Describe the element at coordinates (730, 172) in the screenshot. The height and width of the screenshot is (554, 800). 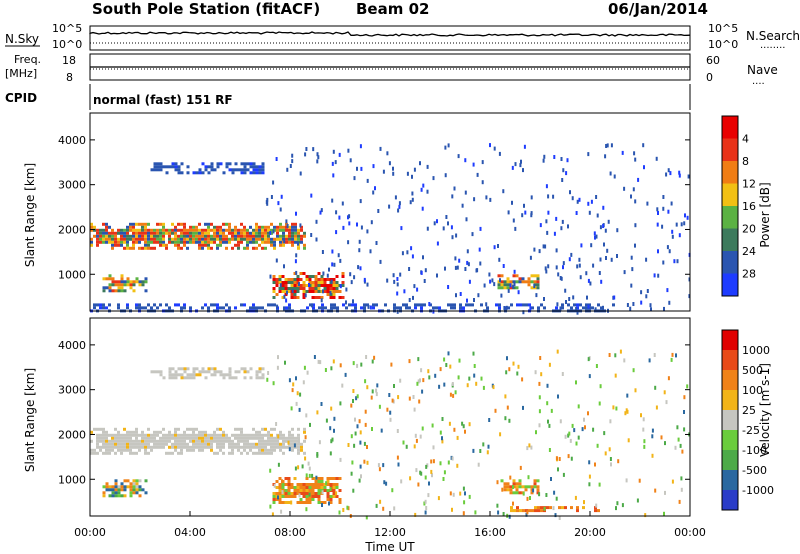
I see `power-colorbar-swatch` at that location.